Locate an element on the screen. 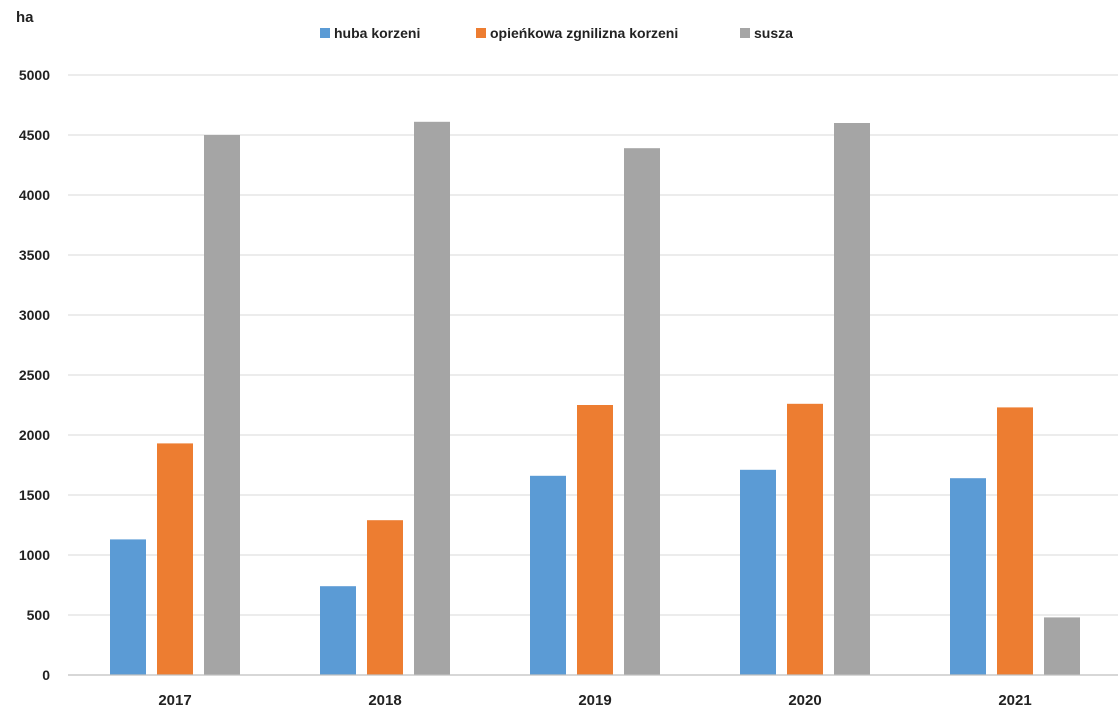 This screenshot has height=712, width=1118. y-axis-label: ha is located at coordinates (25, 17).